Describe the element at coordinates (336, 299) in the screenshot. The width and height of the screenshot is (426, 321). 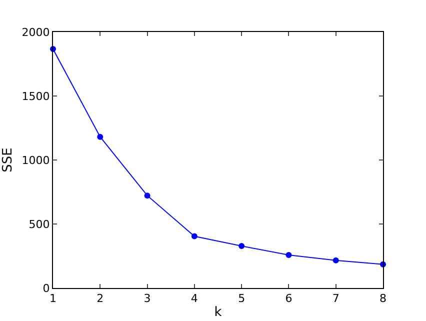
I see `x-tick-label: 7` at that location.